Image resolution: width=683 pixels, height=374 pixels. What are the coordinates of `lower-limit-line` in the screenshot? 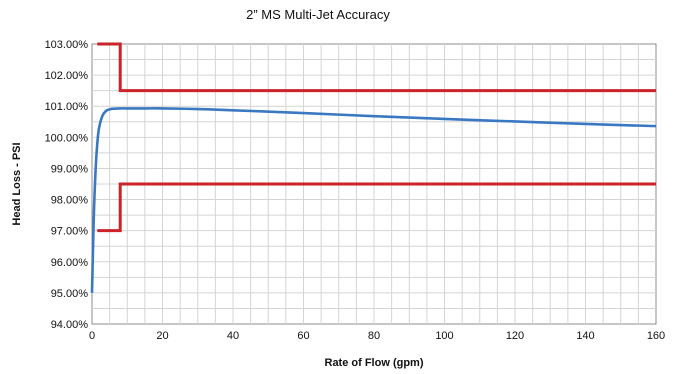 It's located at (376, 207).